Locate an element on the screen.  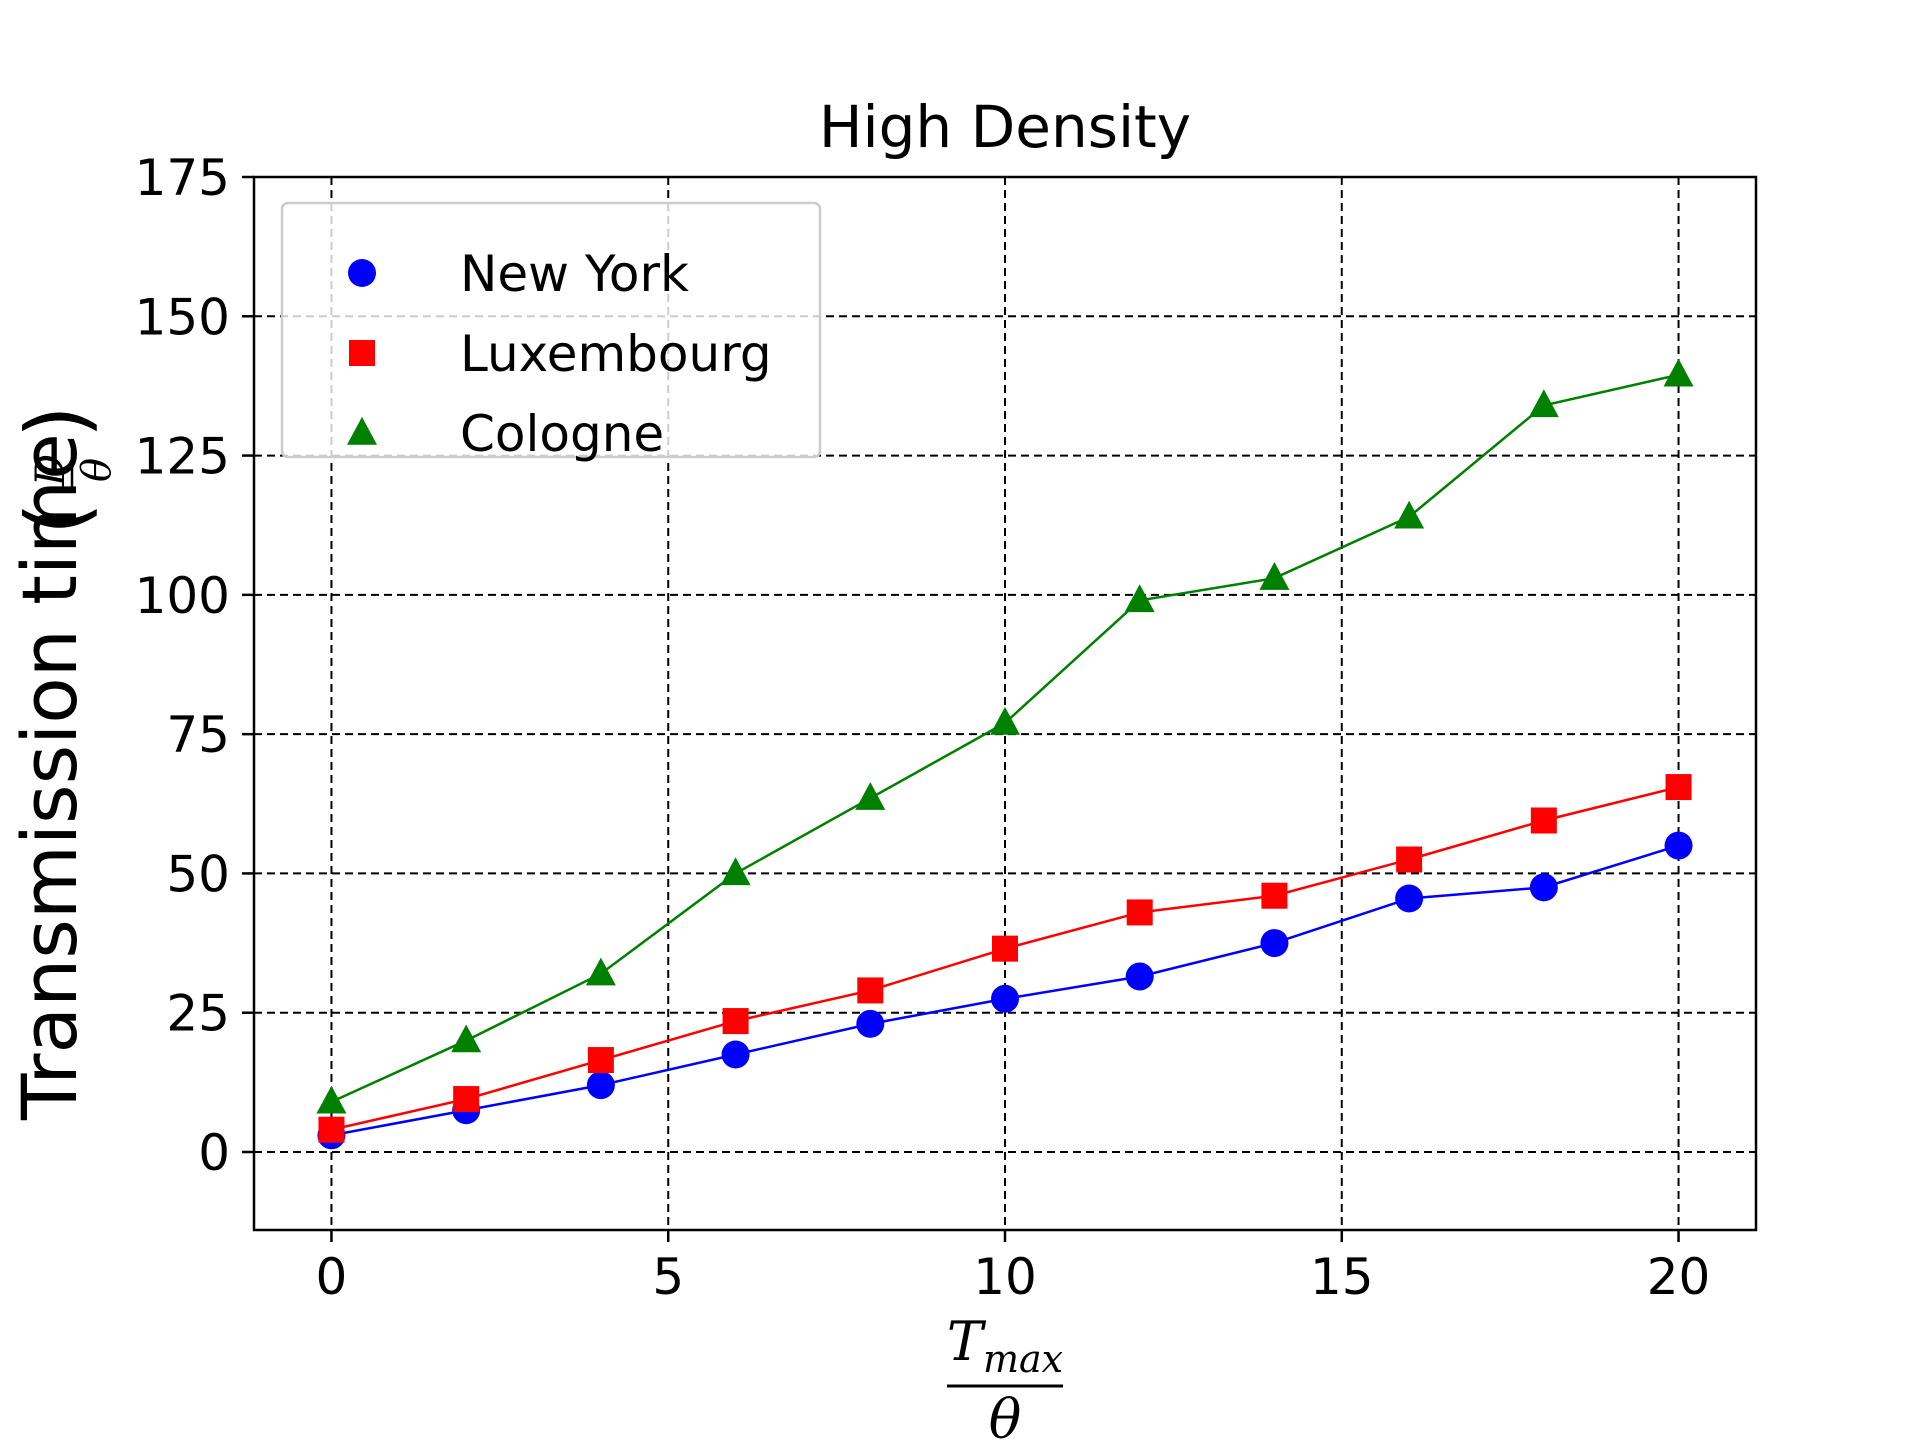
x-tick-label: 0 is located at coordinates (332, 1277).